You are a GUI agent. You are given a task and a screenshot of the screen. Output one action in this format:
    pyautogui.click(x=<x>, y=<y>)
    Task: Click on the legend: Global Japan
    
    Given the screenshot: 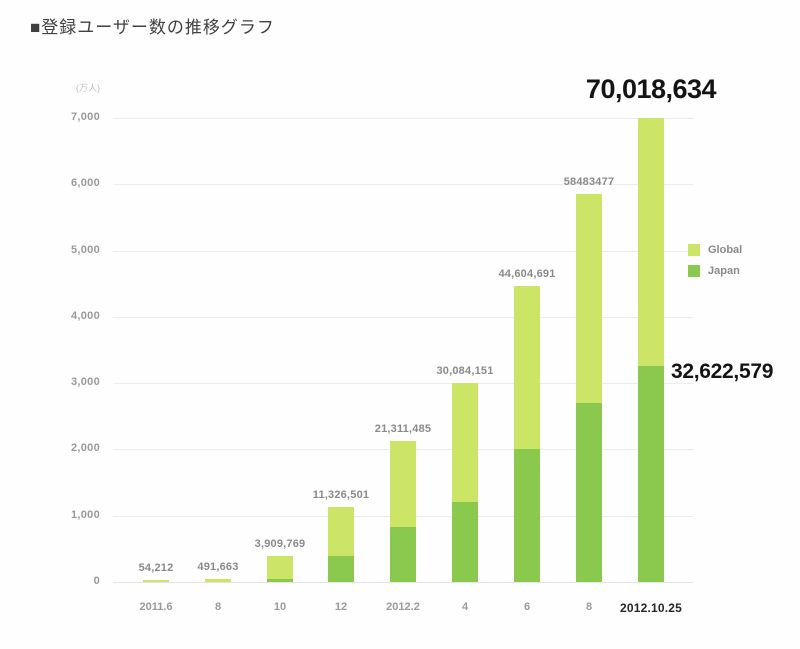 What is the action you would take?
    pyautogui.click(x=715, y=265)
    